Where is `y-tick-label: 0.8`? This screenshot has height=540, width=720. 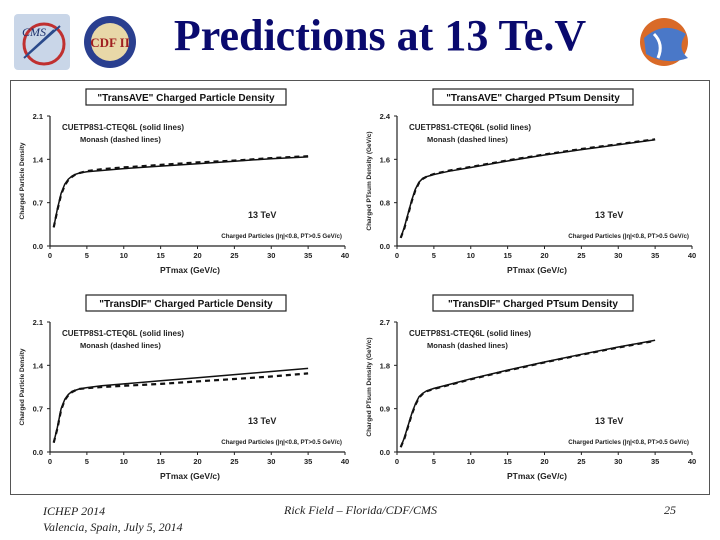 y-tick-label: 0.8 is located at coordinates (385, 203).